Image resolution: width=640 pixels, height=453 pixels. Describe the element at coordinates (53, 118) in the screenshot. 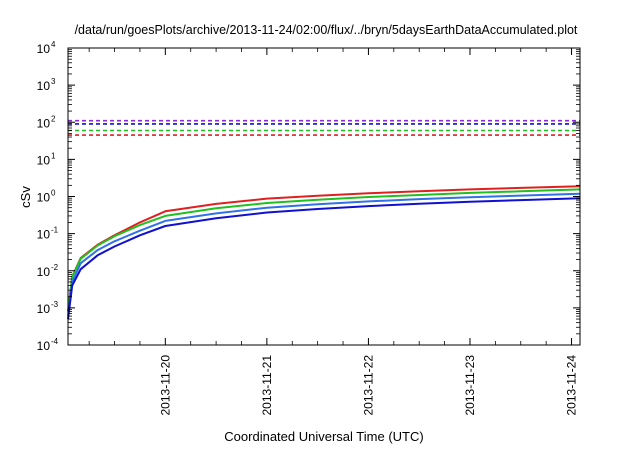

I see `y-tick-exponent: 2` at that location.